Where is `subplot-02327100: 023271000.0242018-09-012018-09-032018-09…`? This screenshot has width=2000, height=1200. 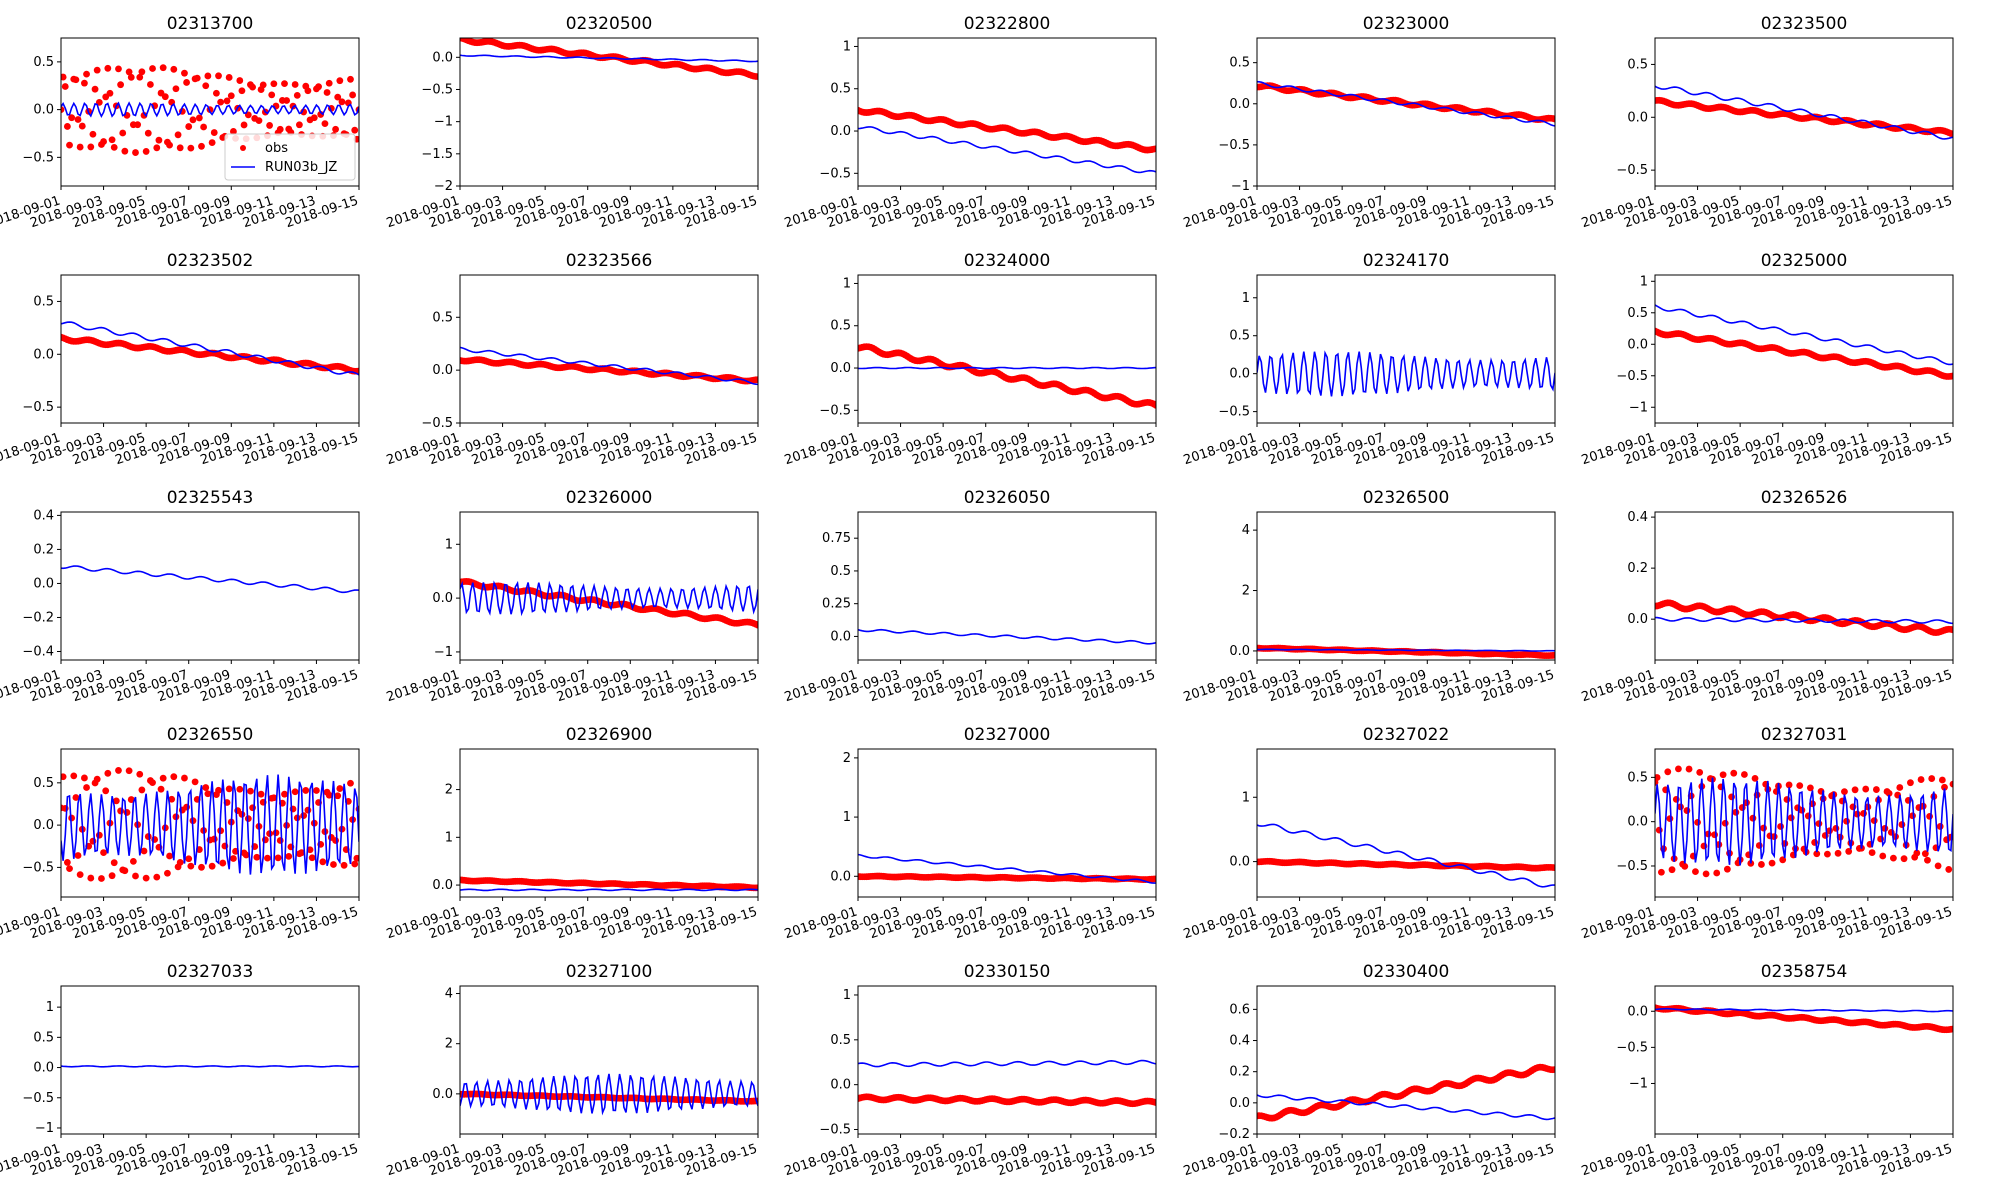 subplot-02327100: 023271000.0242018-09-012018-09-032018-09… is located at coordinates (572, 1070).